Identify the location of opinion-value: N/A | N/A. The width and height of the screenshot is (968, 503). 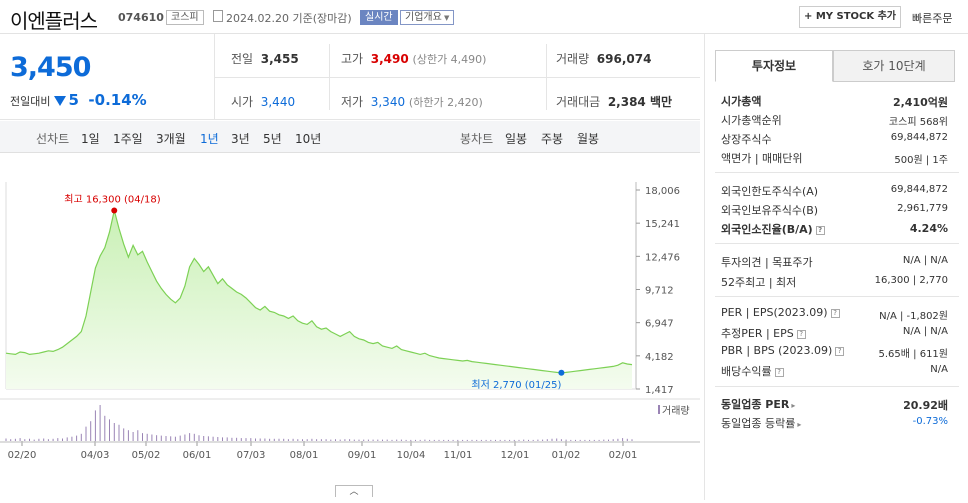
(925, 260).